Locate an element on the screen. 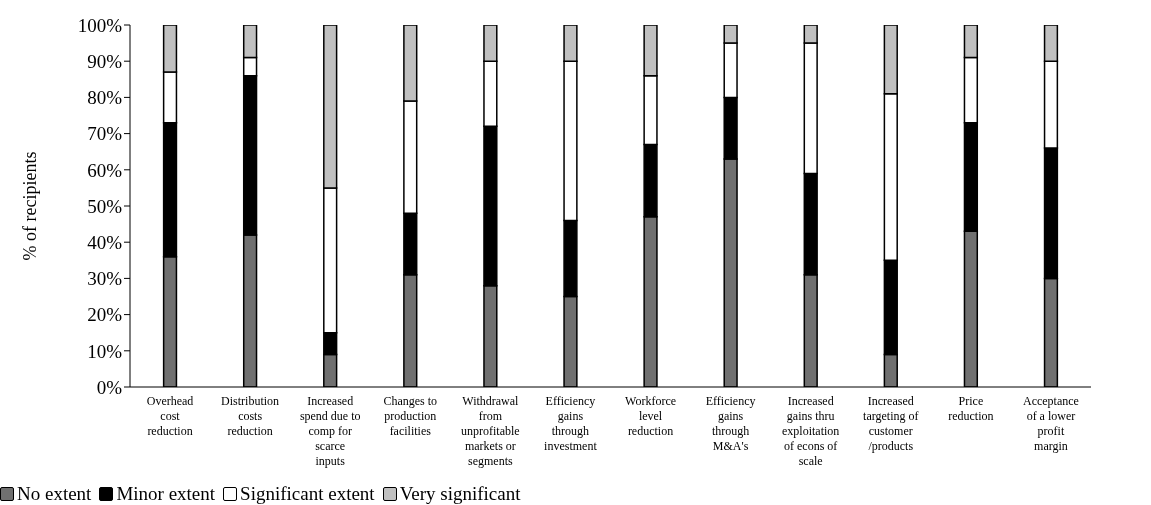  x-tick-label: Price reduction is located at coordinates (971, 408).